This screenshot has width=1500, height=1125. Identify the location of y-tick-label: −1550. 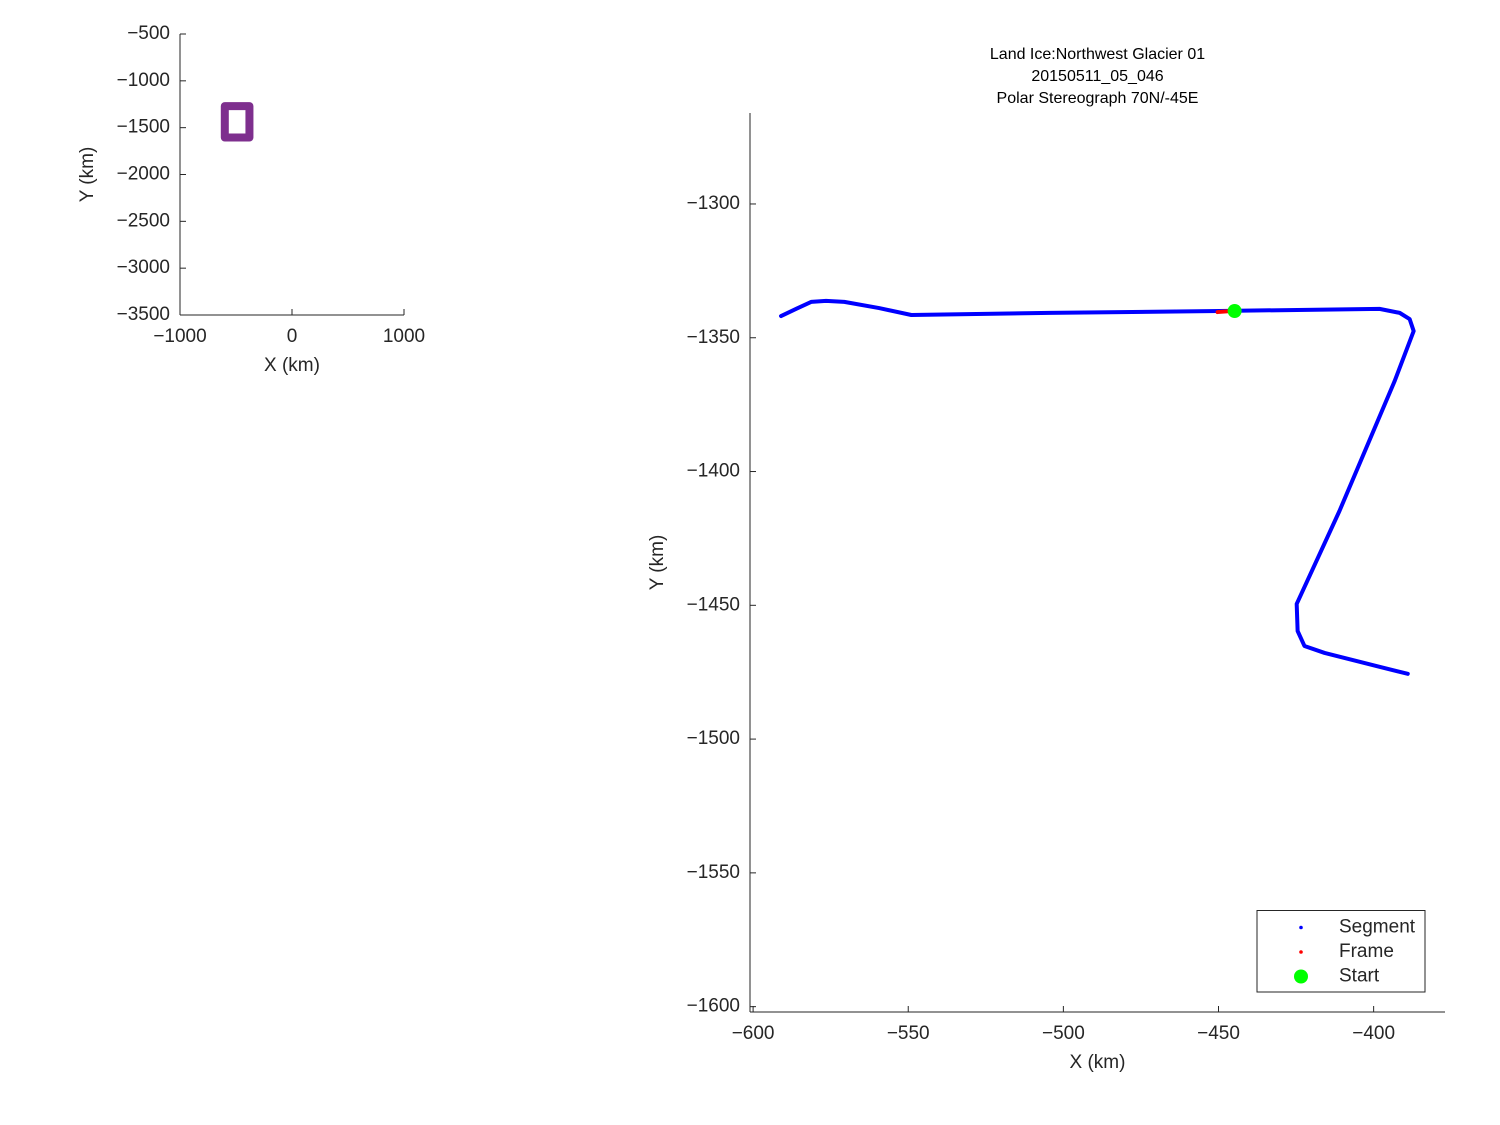
(713, 872).